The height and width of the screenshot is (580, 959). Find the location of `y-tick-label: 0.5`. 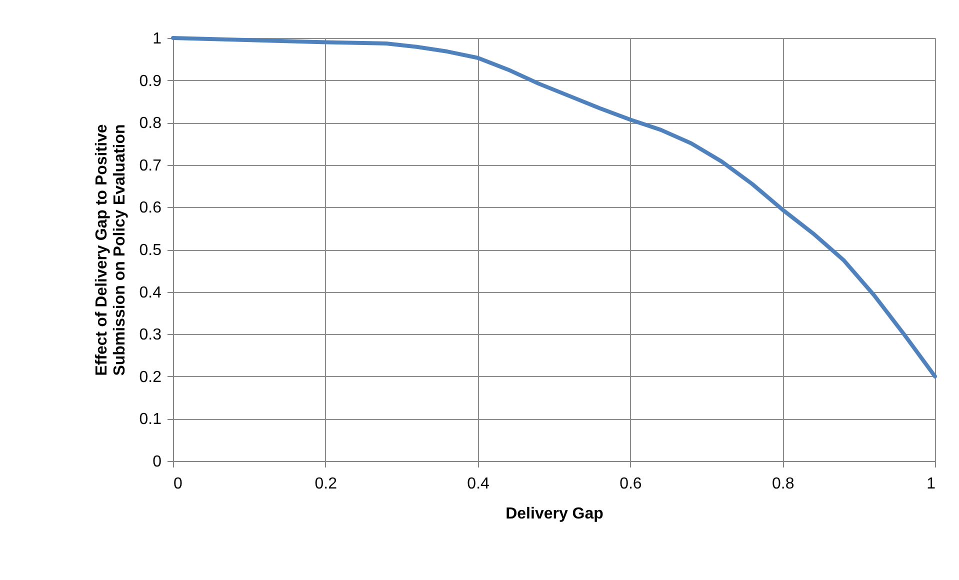

y-tick-label: 0.5 is located at coordinates (150, 250).